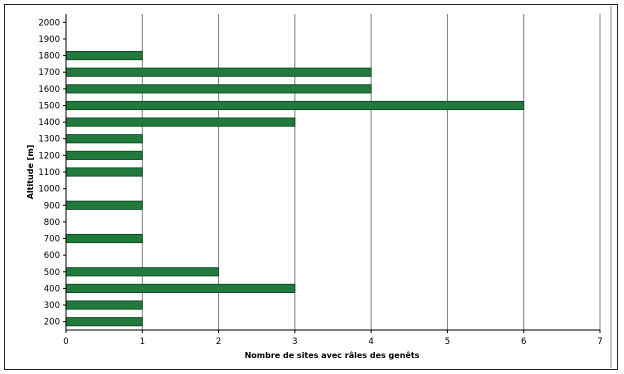  I want to click on x-tick-label: 4, so click(370, 342).